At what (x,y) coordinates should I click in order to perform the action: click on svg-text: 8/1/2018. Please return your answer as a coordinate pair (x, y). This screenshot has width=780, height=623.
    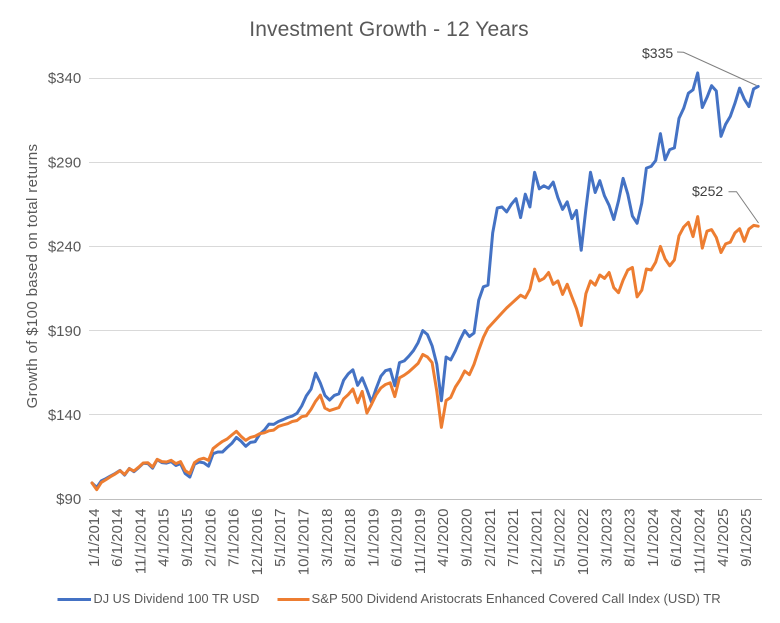
    Looking at the image, I should click on (350, 538).